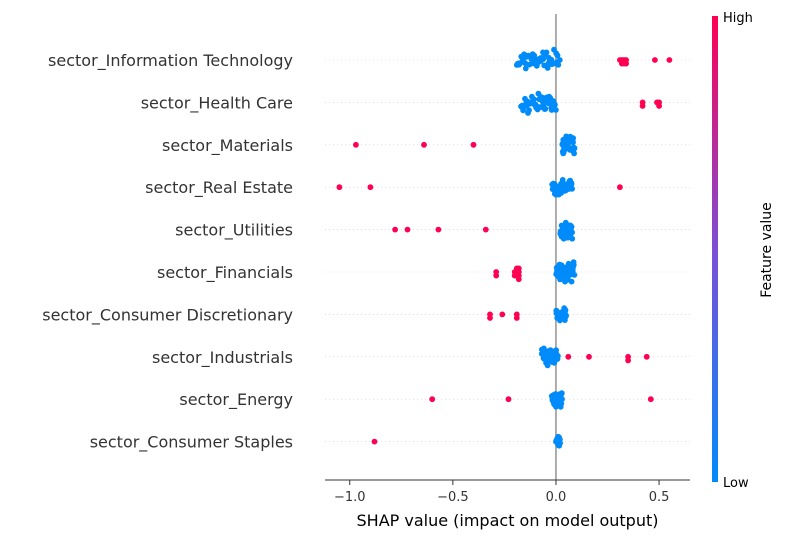 This screenshot has height=540, width=785. Describe the element at coordinates (715, 249) in the screenshot. I see `colorbar` at that location.